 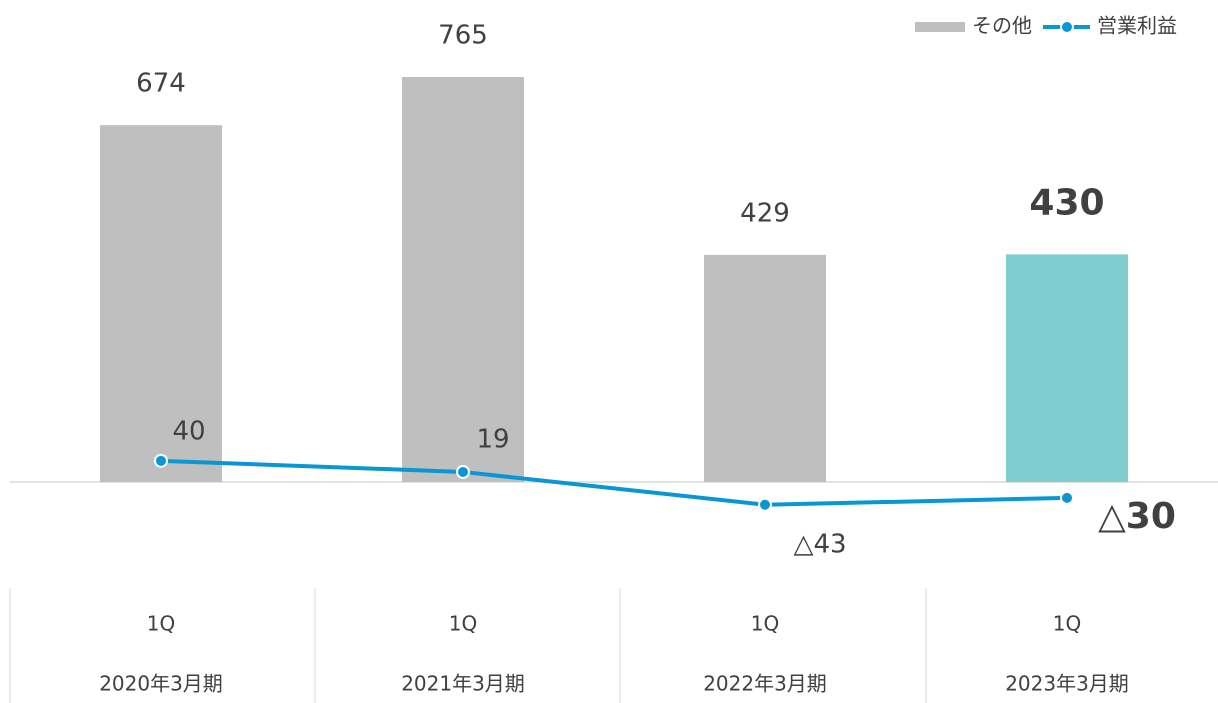 What do you see at coordinates (765, 213) in the screenshot?
I see `bar-value-label: 429` at bounding box center [765, 213].